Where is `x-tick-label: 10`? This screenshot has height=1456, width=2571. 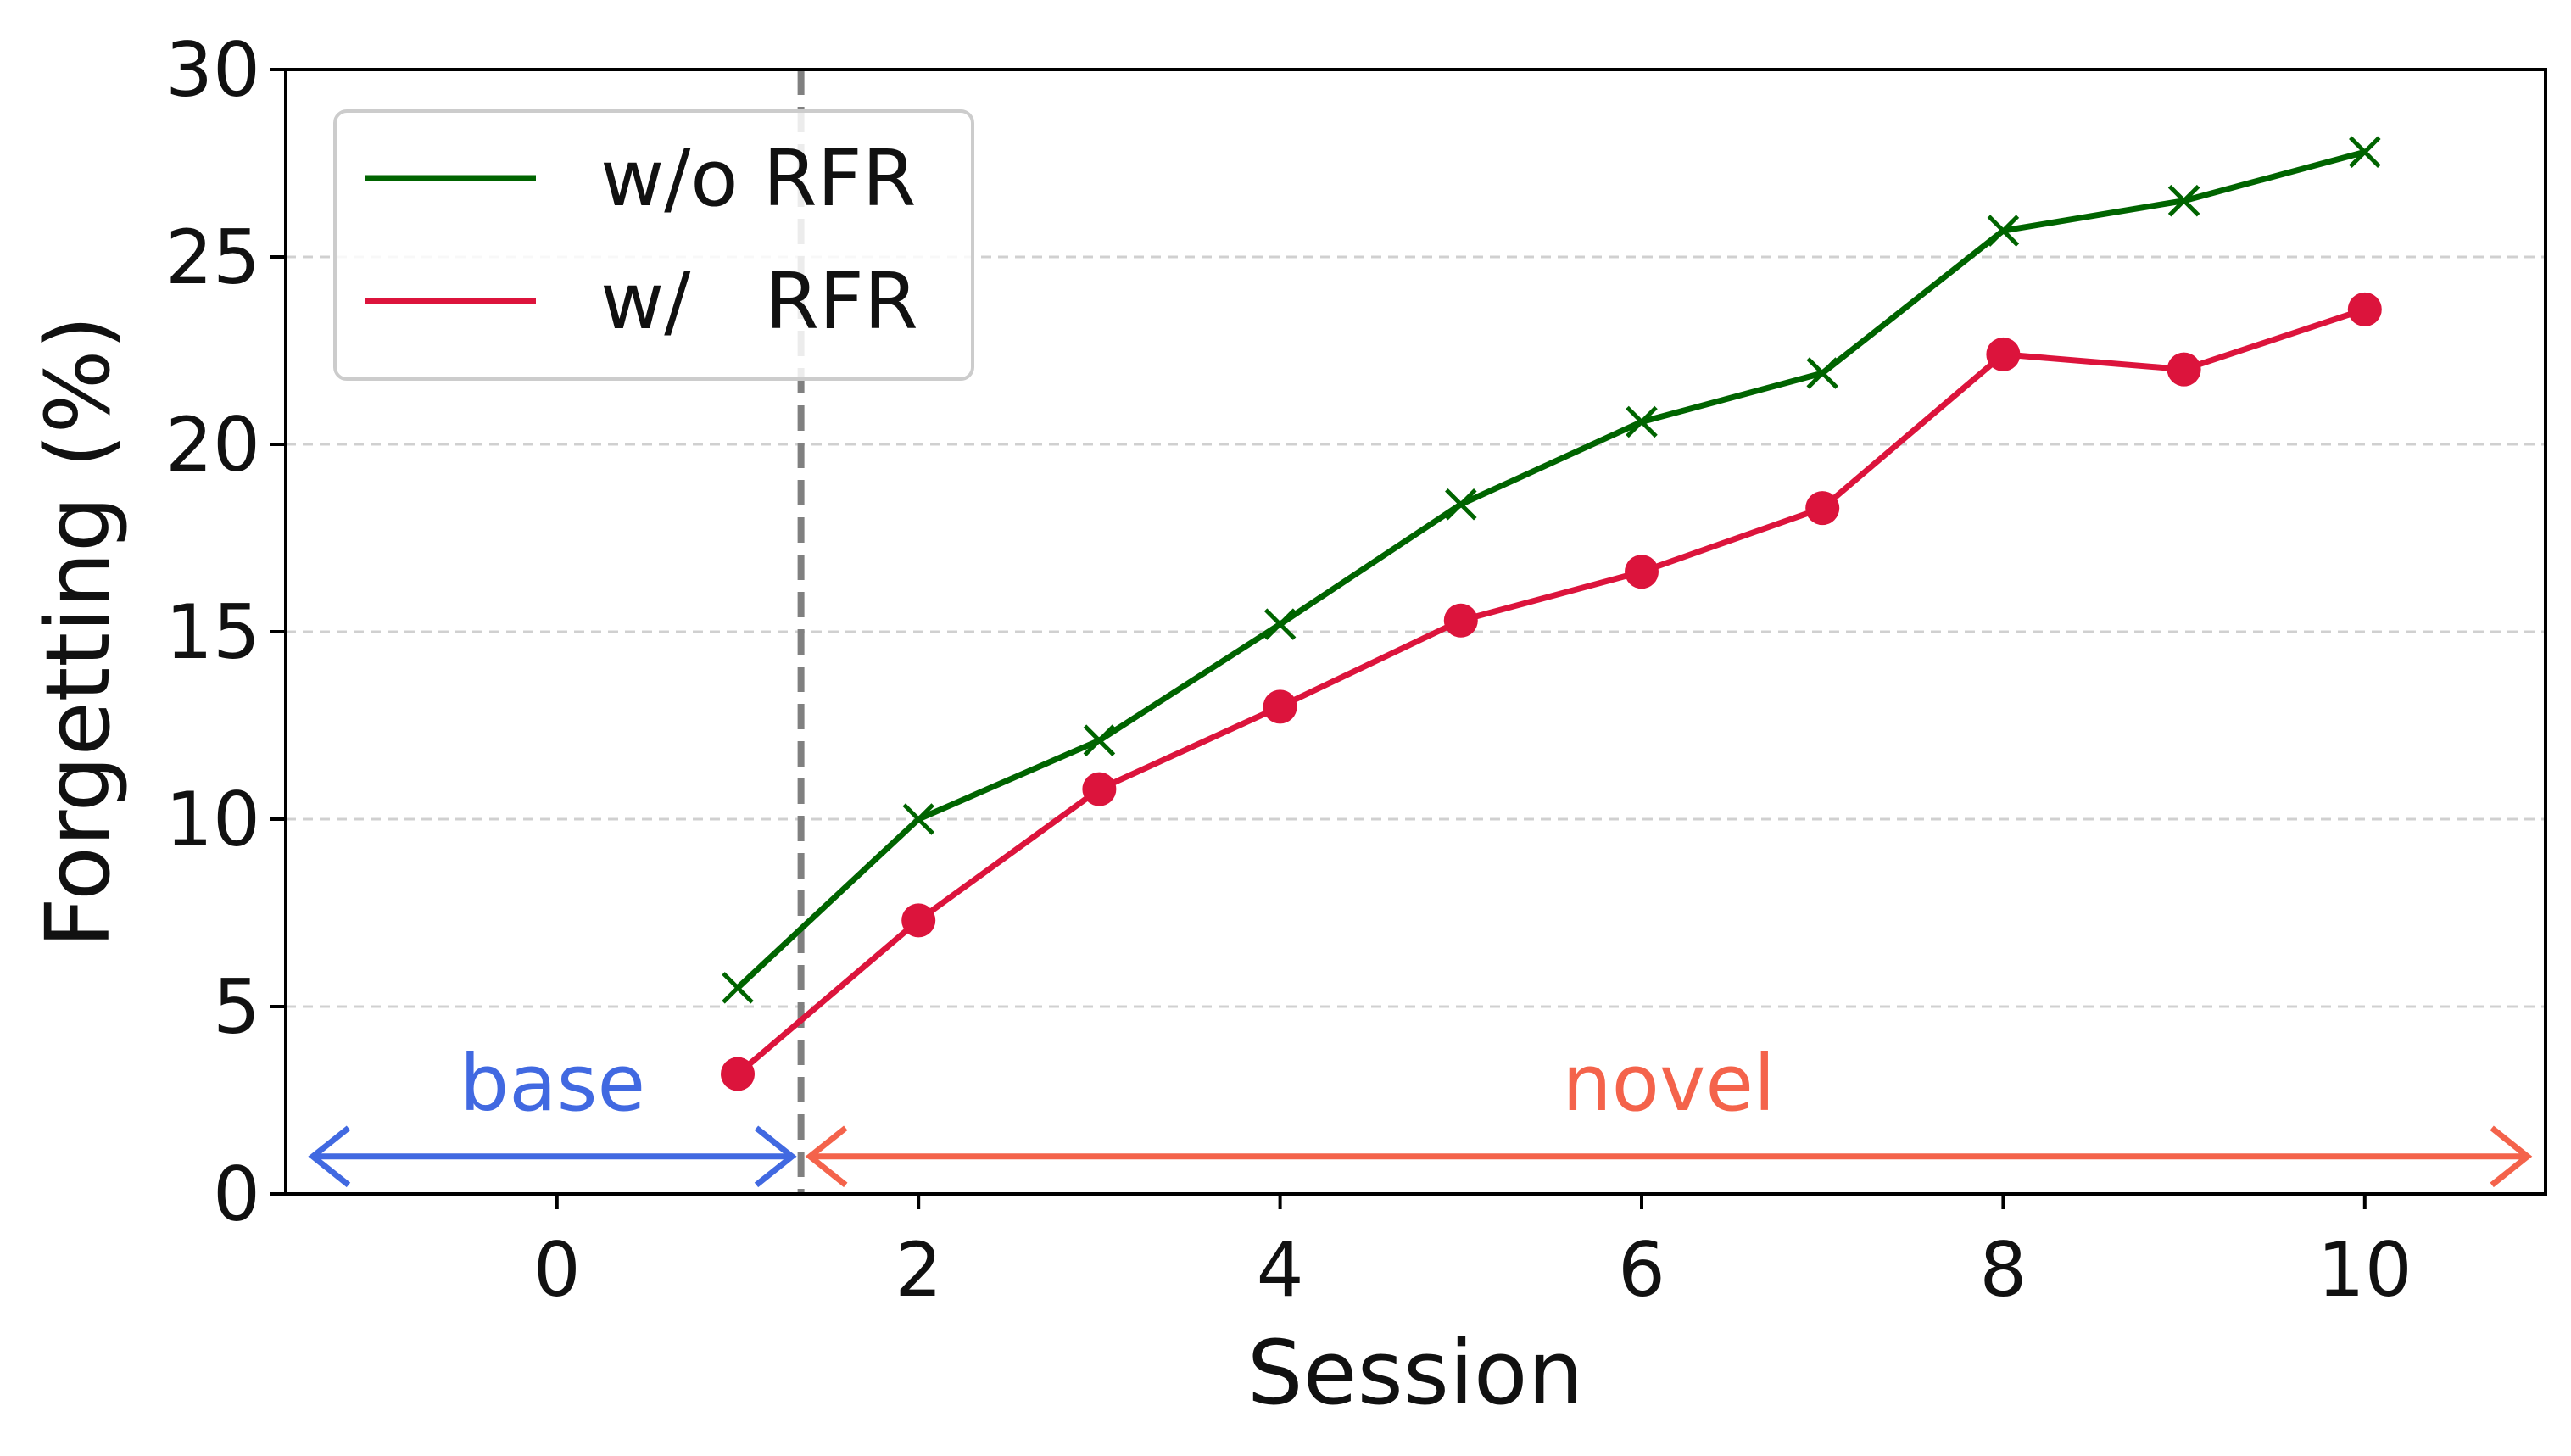
x-tick-label: 10 is located at coordinates (2364, 1270).